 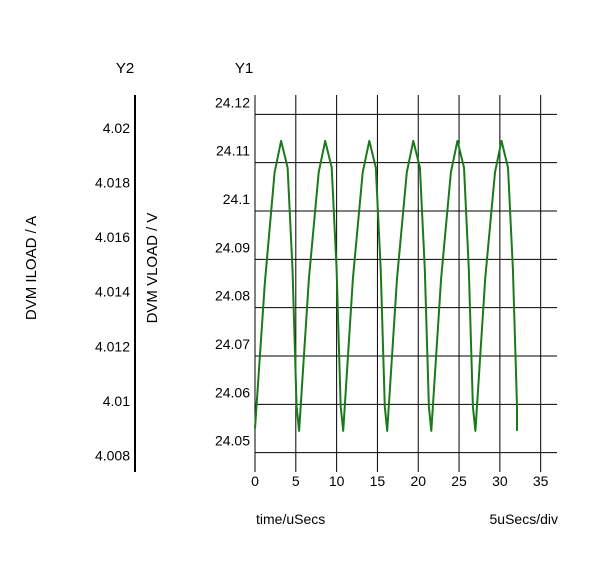 I want to click on y1-tick-label: 24.12, so click(x=232, y=102).